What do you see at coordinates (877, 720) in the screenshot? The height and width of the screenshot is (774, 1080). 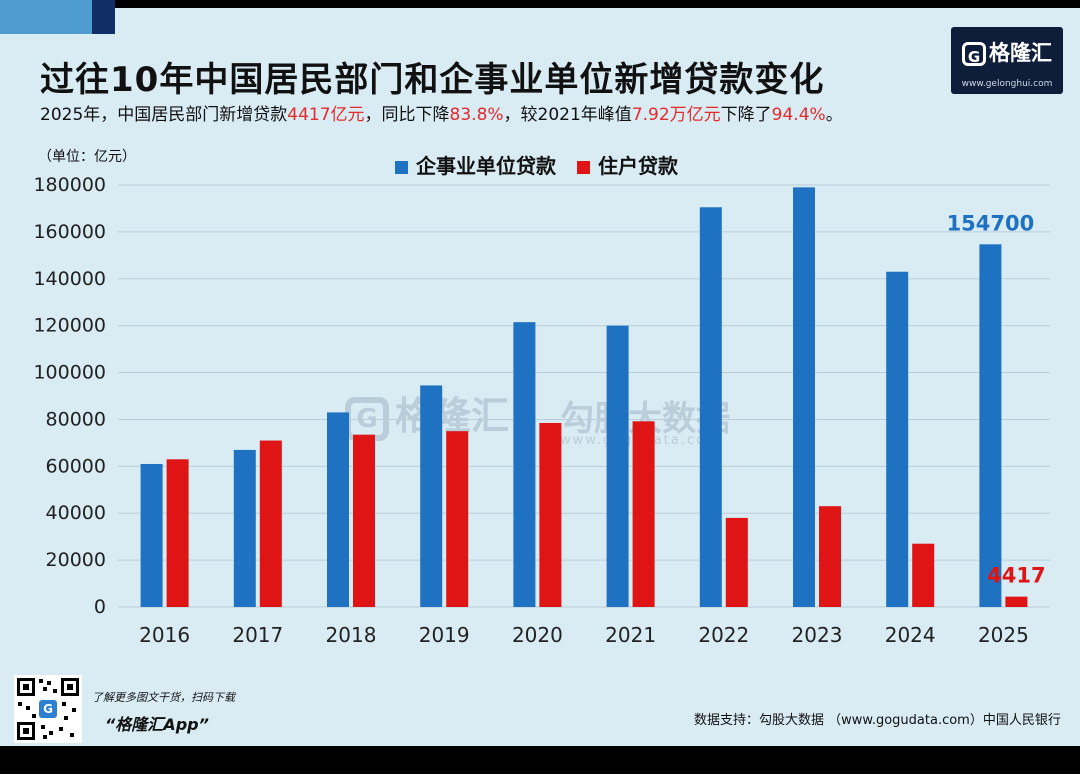 I see `data-source: 数据支持：勾股大数据 （www.gogudata.com）中国人民银行` at bounding box center [877, 720].